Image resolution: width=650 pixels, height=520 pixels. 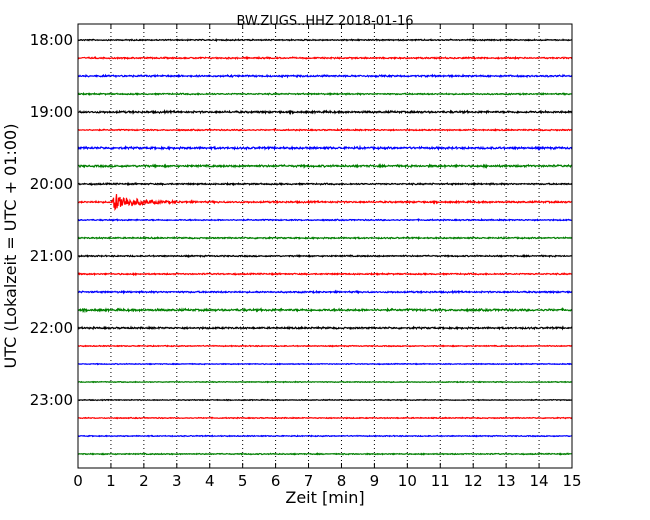 I want to click on x-tick-label: 15, so click(x=571, y=481).